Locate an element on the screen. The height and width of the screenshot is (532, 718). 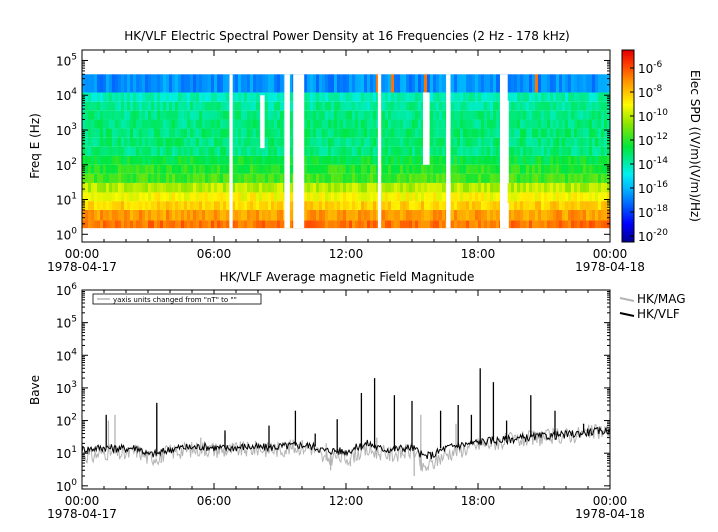
x-tick-date-label: 1978-04-17 is located at coordinates (82, 514).